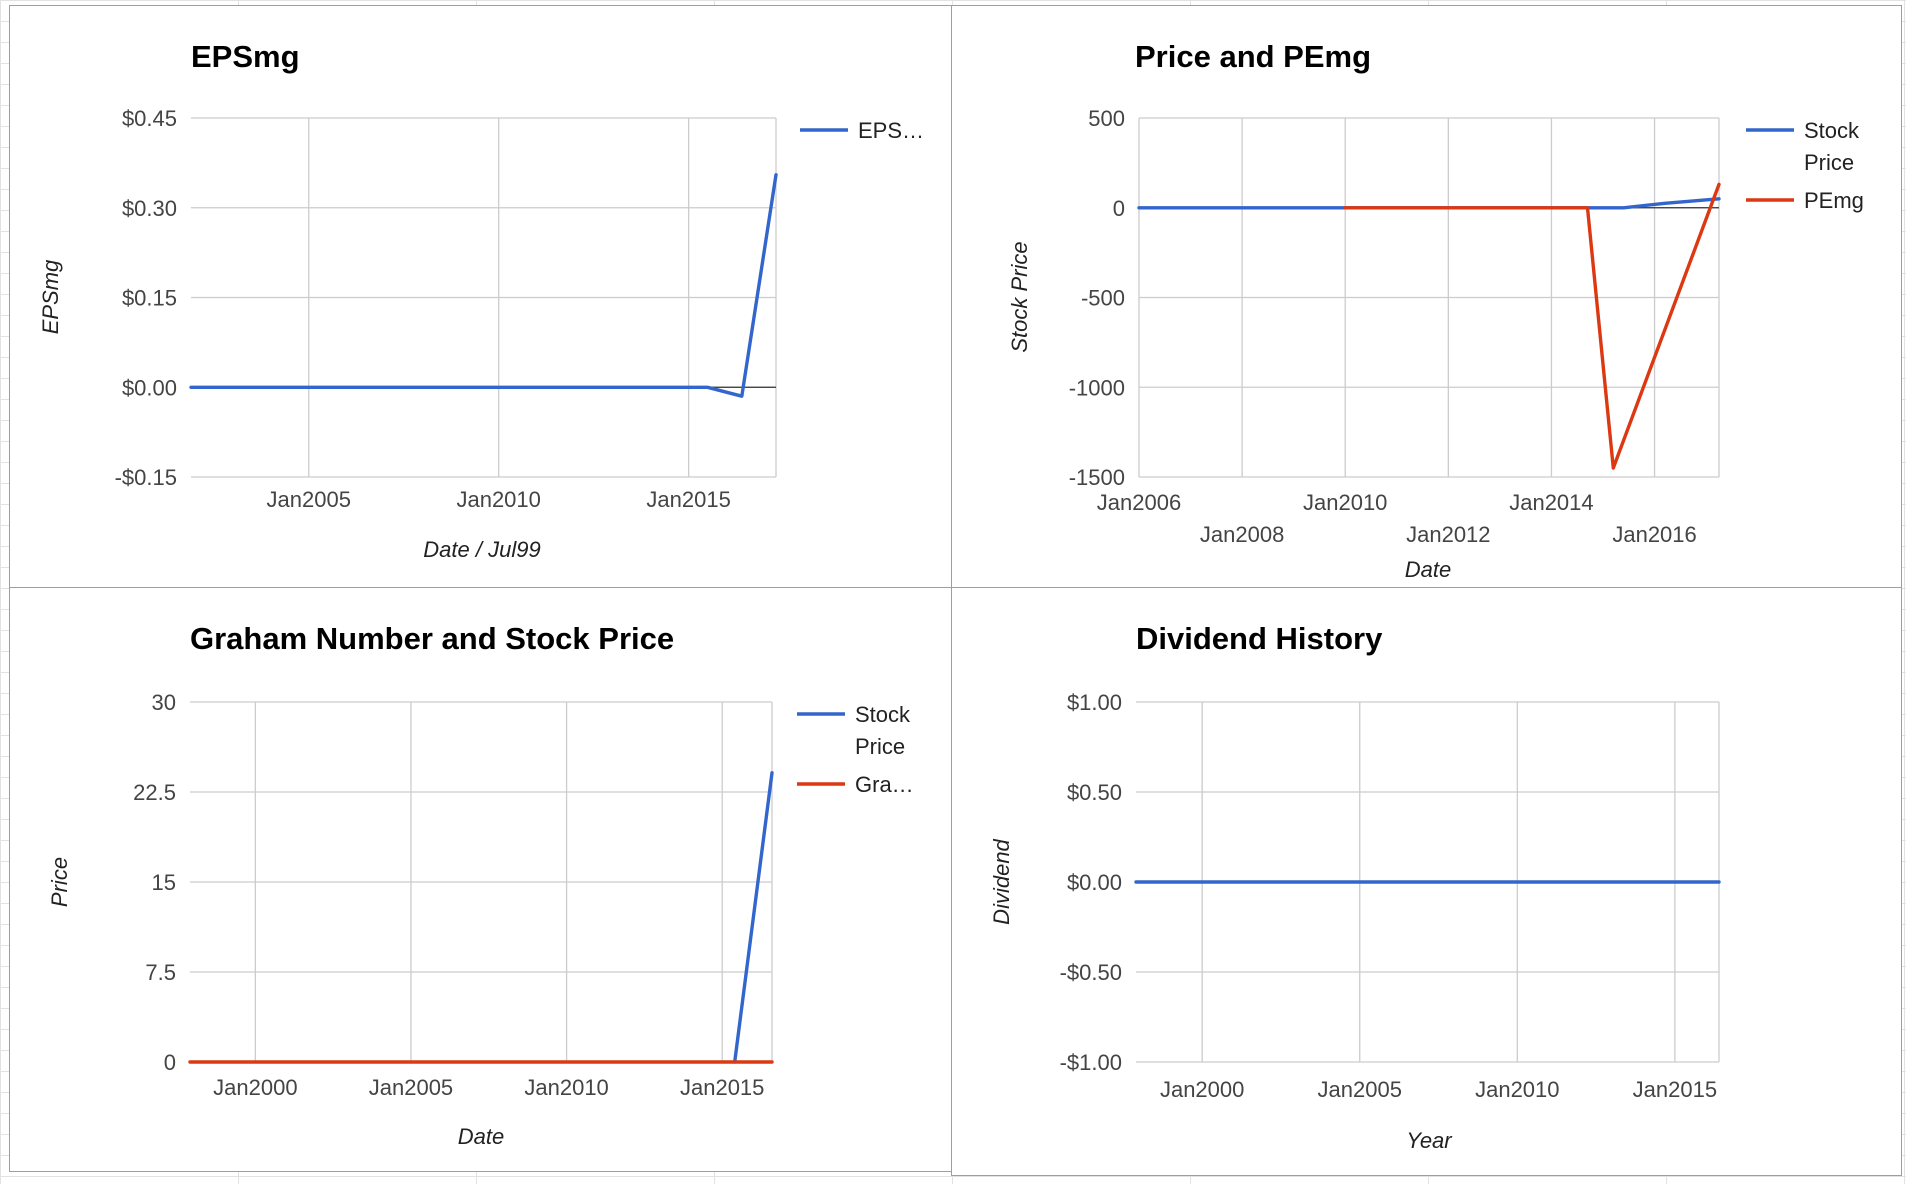 This screenshot has width=1906, height=1184. Describe the element at coordinates (160, 972) in the screenshot. I see `y-tick-label: 7.5` at that location.